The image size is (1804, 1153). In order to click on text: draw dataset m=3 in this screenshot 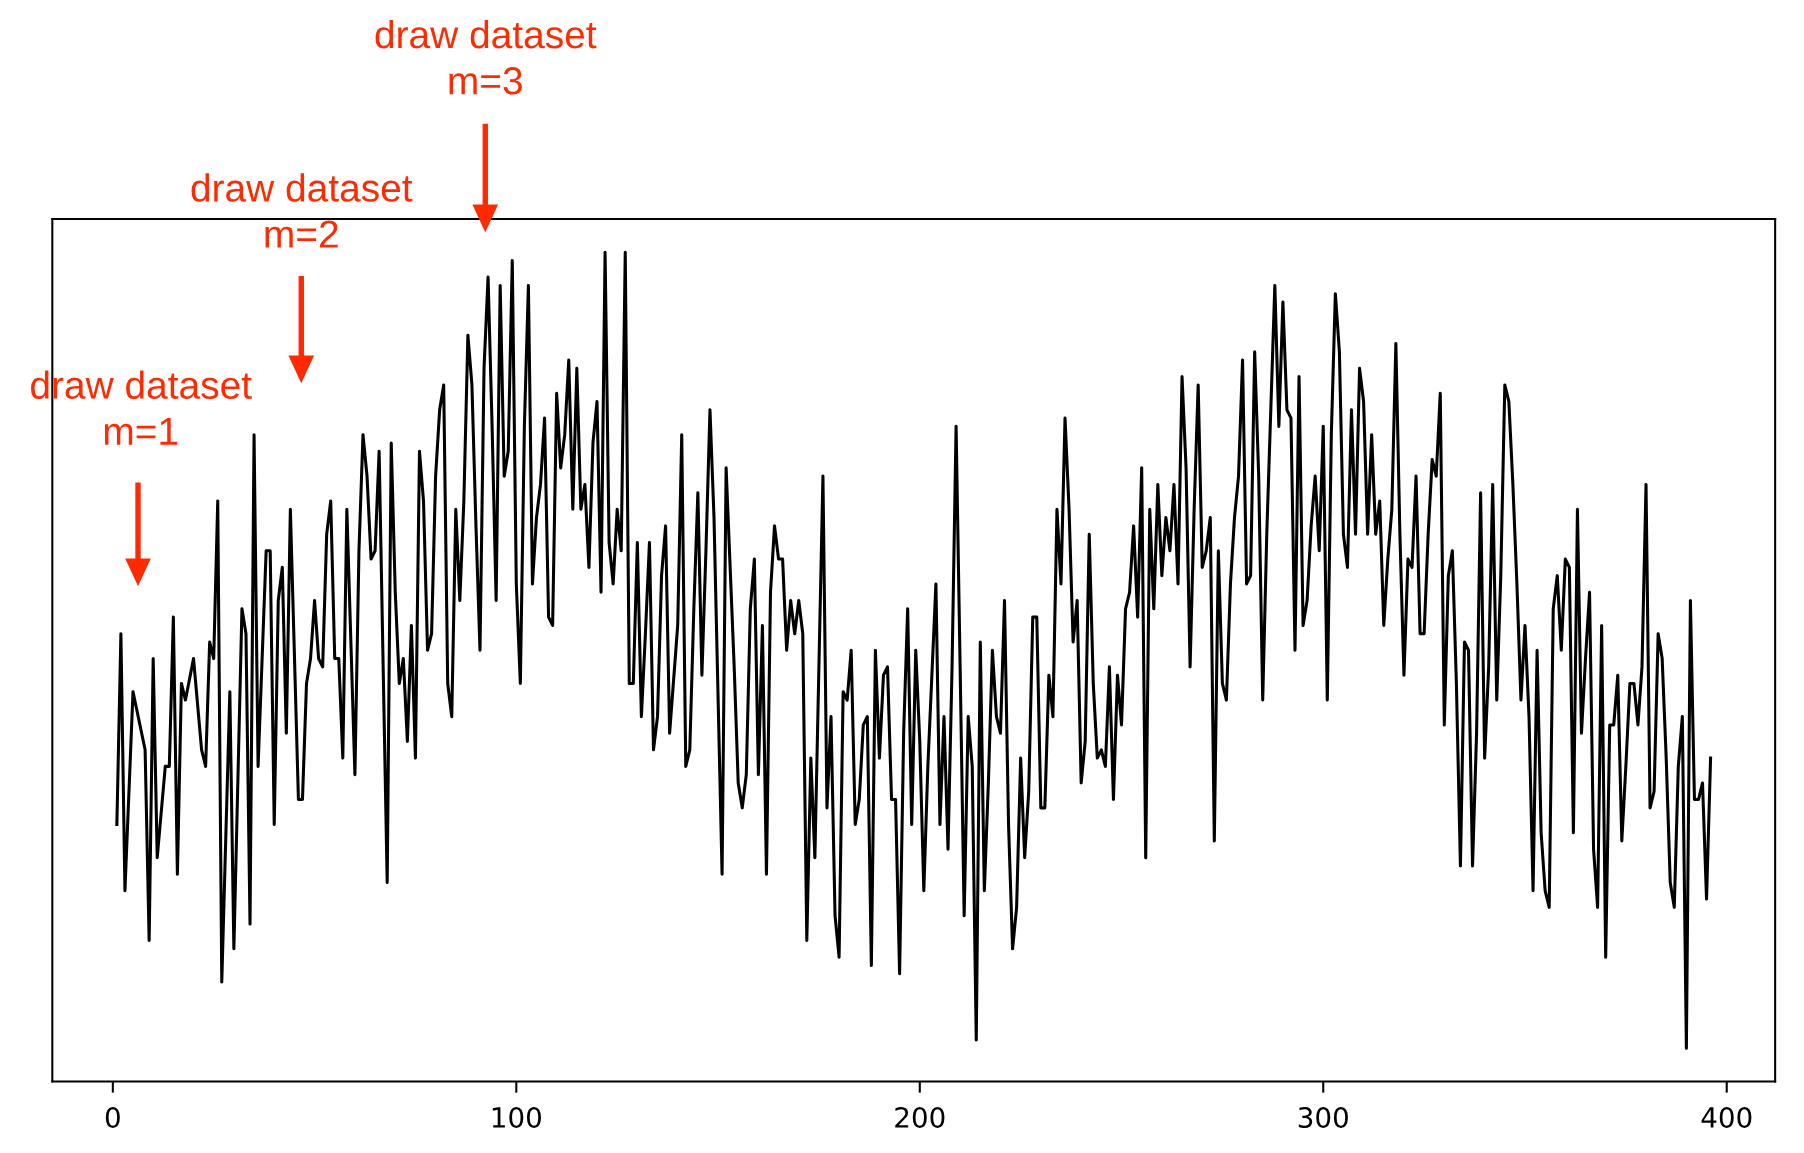, I will do `click(486, 57)`.